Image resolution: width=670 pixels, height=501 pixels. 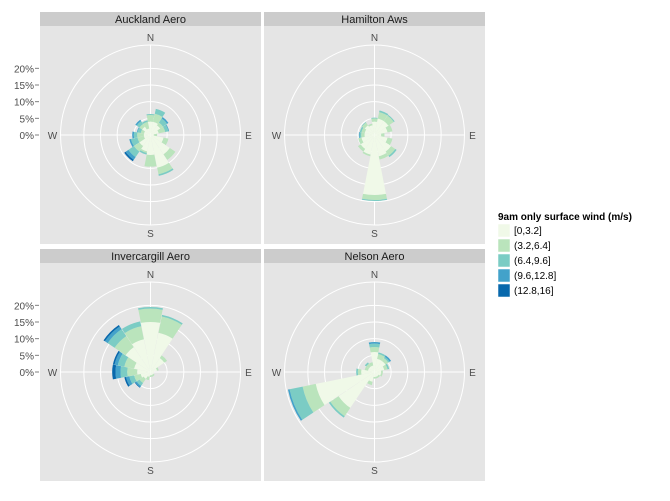 I want to click on polar-grid, so click(x=150, y=372).